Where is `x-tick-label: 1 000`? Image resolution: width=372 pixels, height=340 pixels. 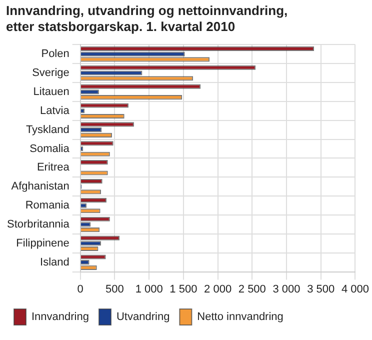
x-tick-label: 1 000 is located at coordinates (149, 289).